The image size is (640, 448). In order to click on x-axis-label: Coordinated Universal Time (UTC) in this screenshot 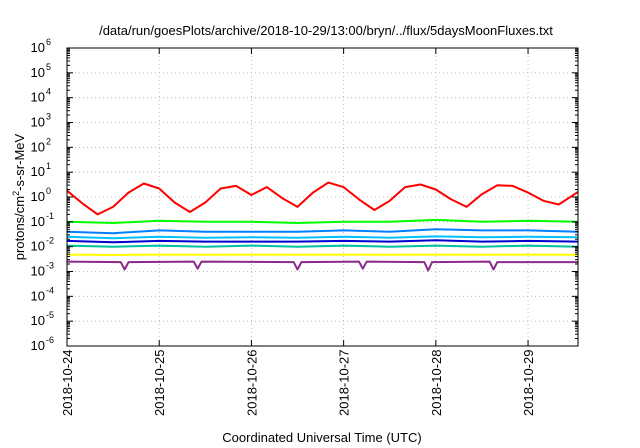, I will do `click(321, 437)`.